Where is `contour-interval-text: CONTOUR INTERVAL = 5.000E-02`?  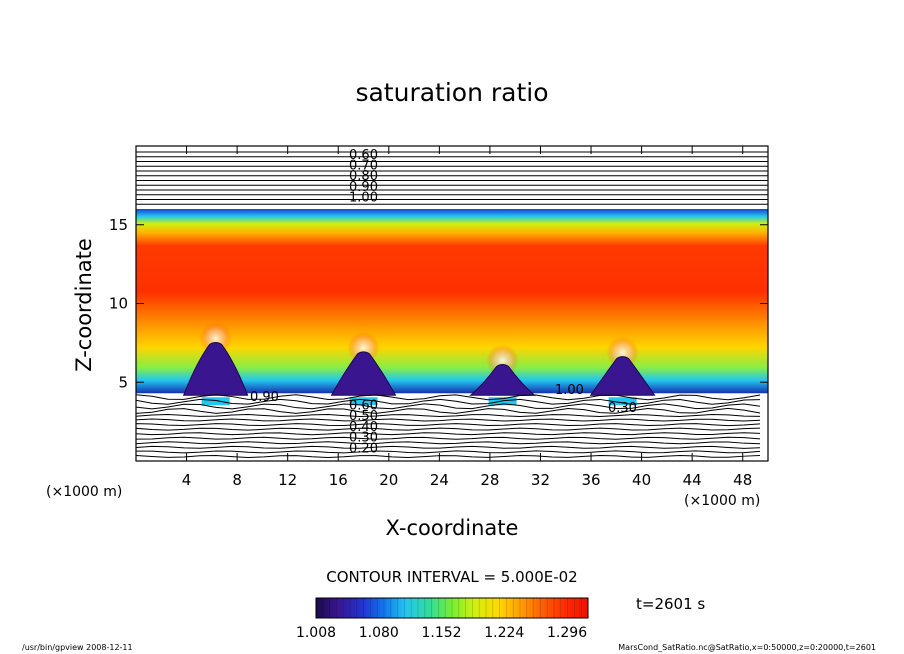 contour-interval-text: CONTOUR INTERVAL = 5.000E-02 is located at coordinates (451, 577).